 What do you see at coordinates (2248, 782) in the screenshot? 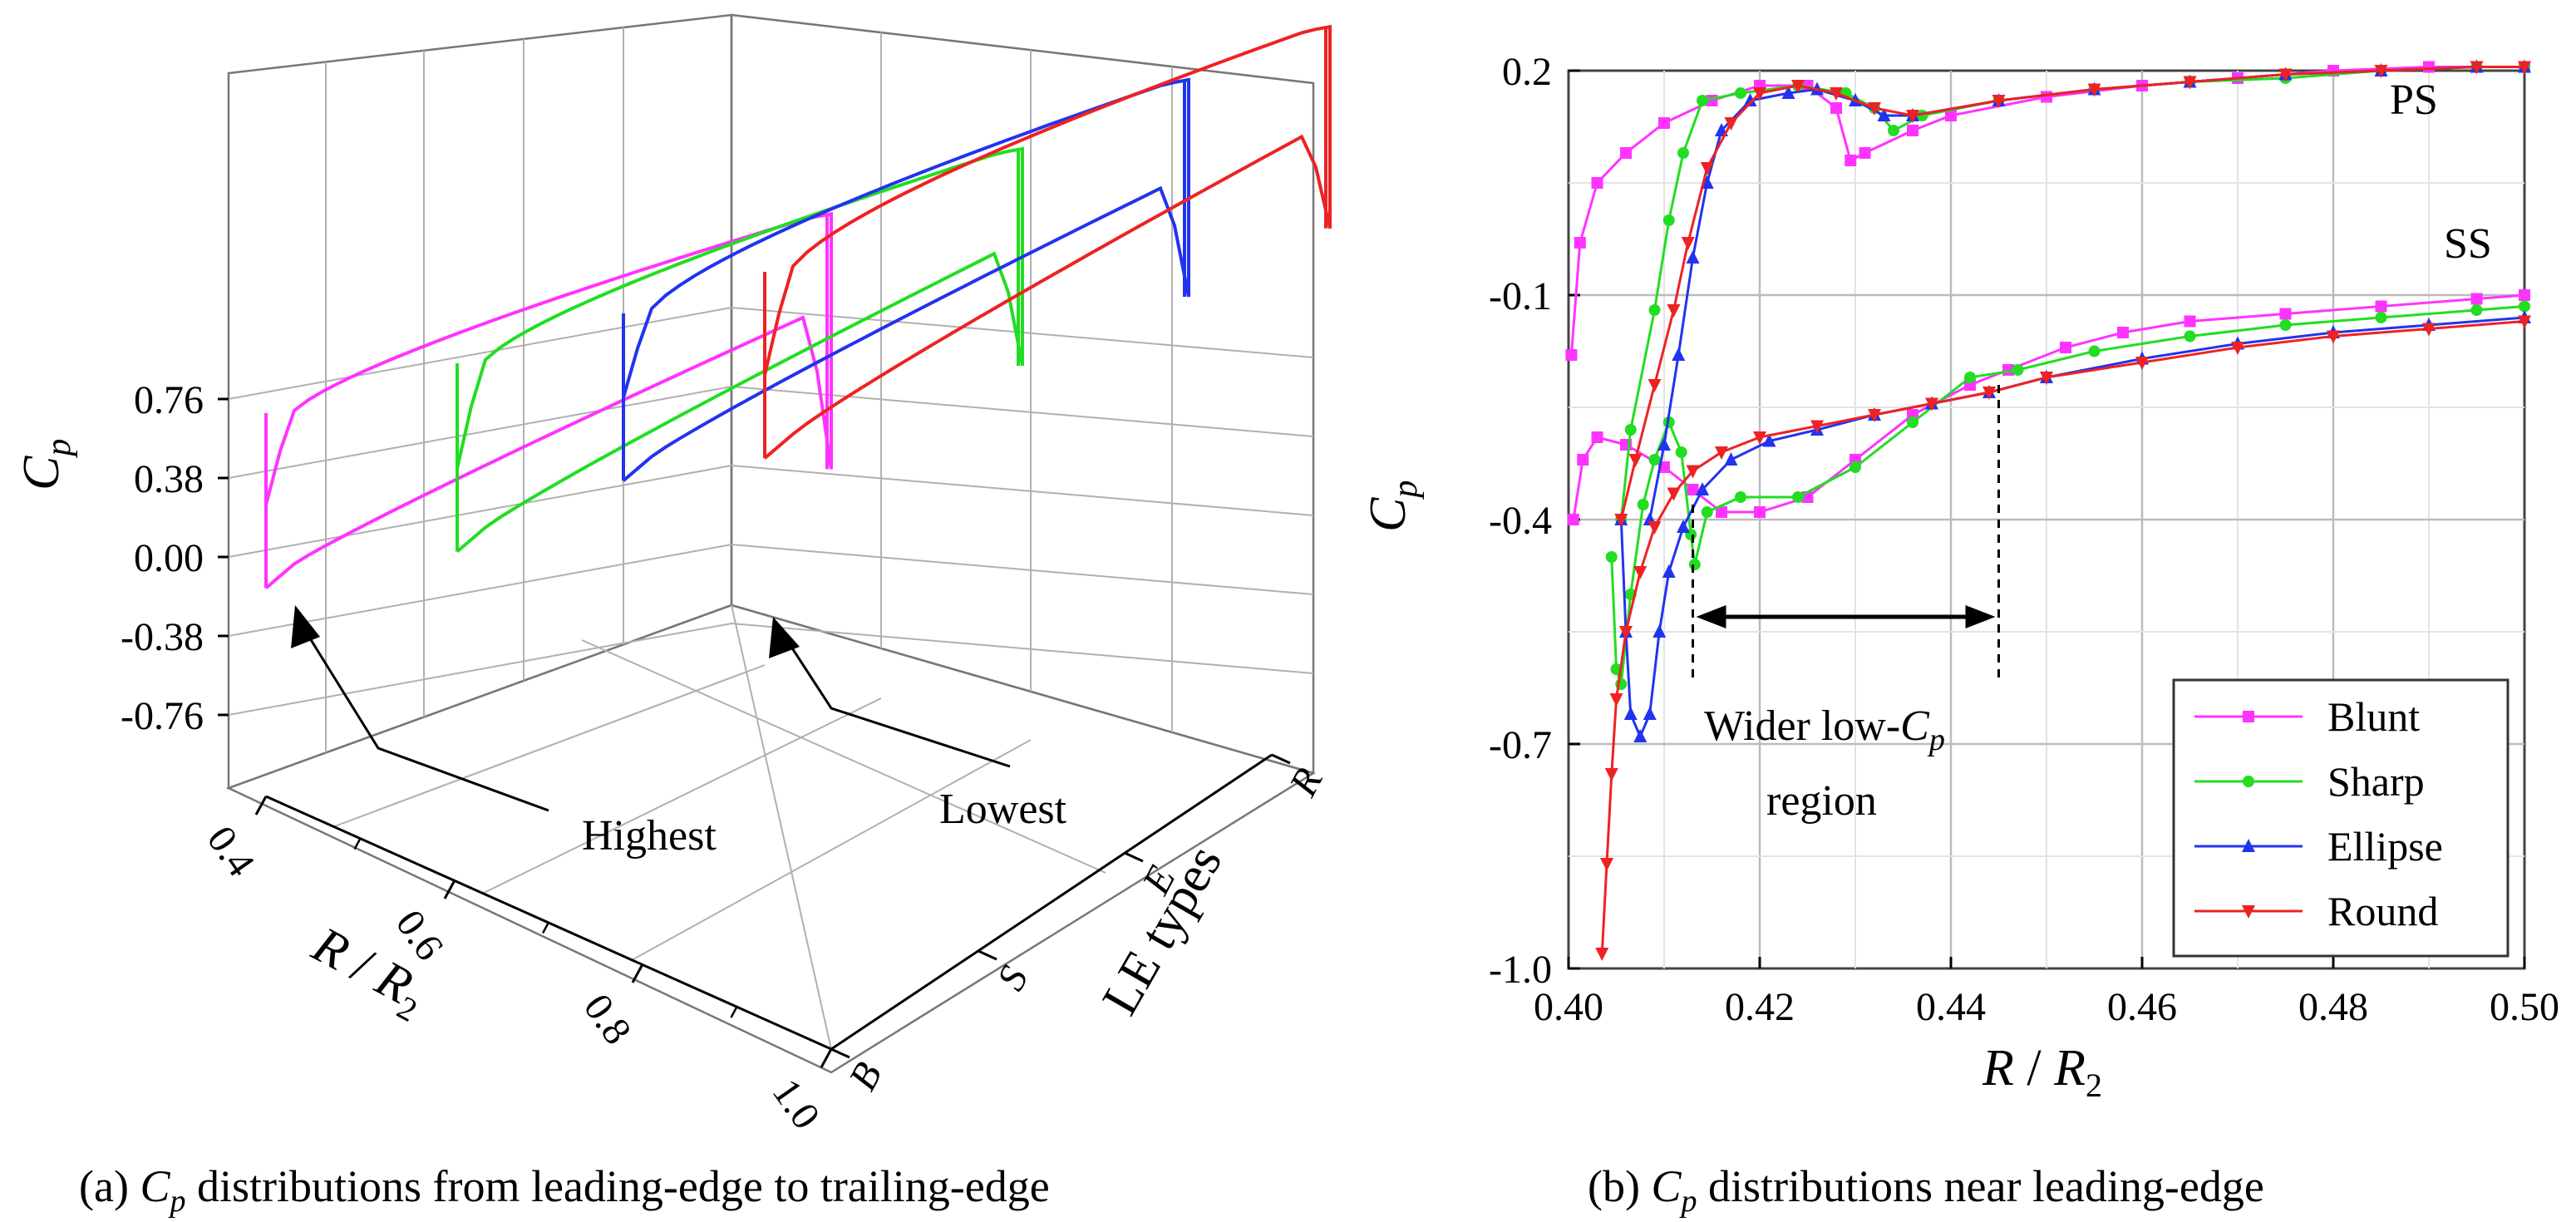
I see `legend-marker-sharp` at bounding box center [2248, 782].